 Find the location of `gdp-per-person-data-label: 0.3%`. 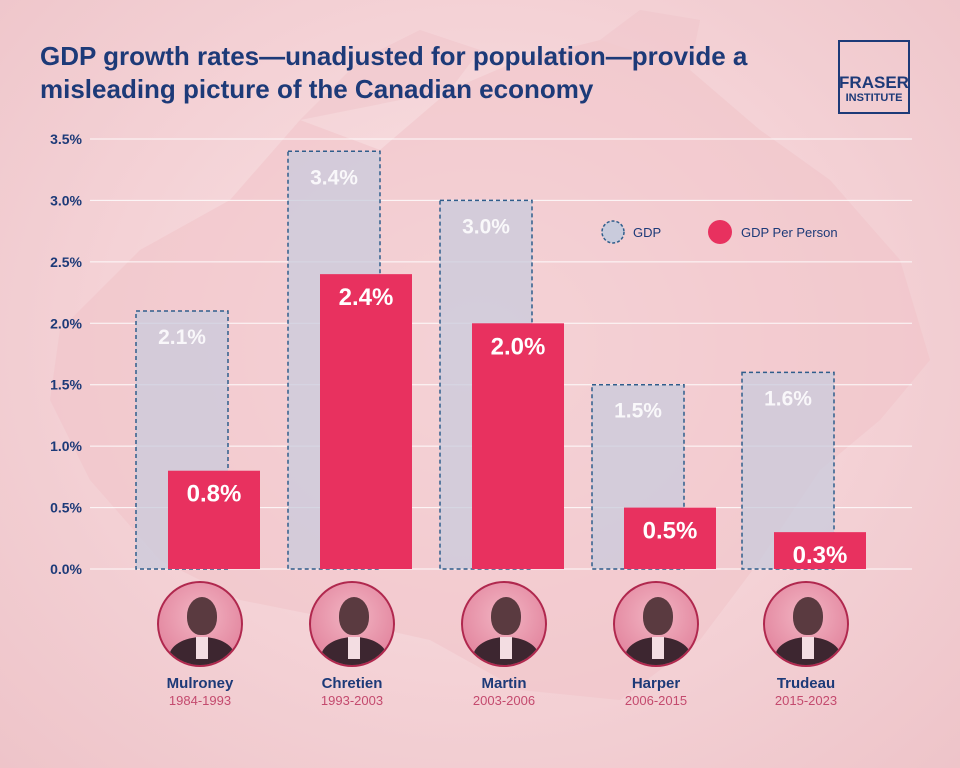

gdp-per-person-data-label: 0.3% is located at coordinates (820, 555).